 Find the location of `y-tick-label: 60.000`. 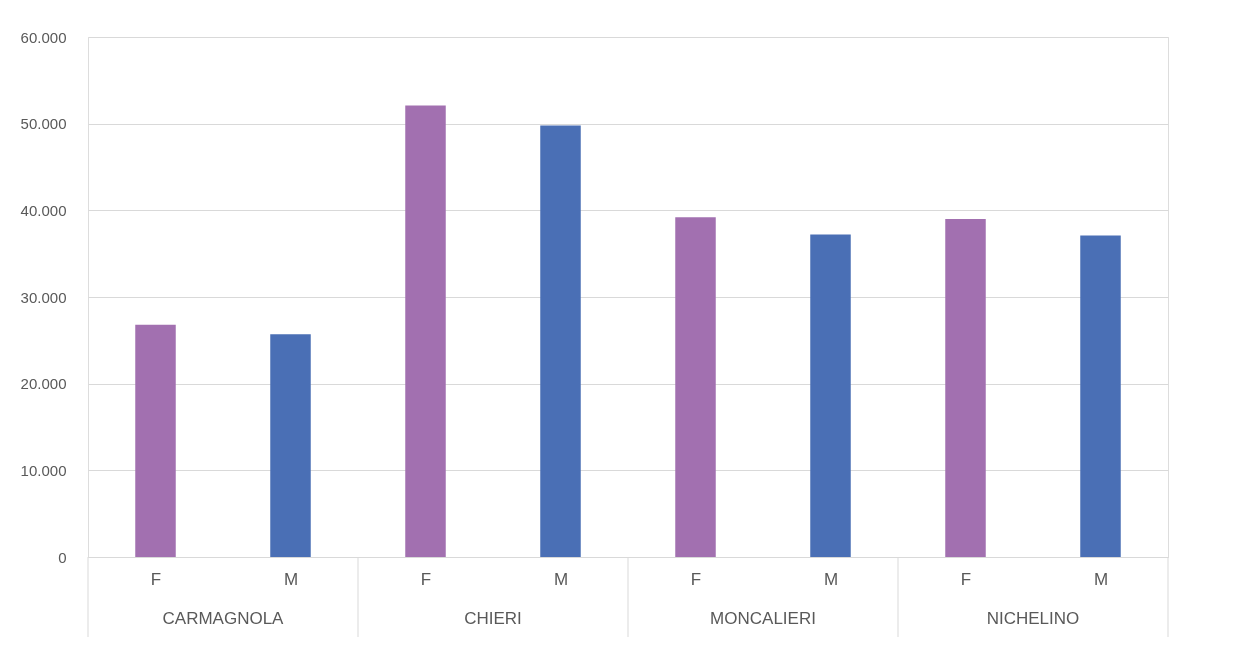

y-tick-label: 60.000 is located at coordinates (43, 37).